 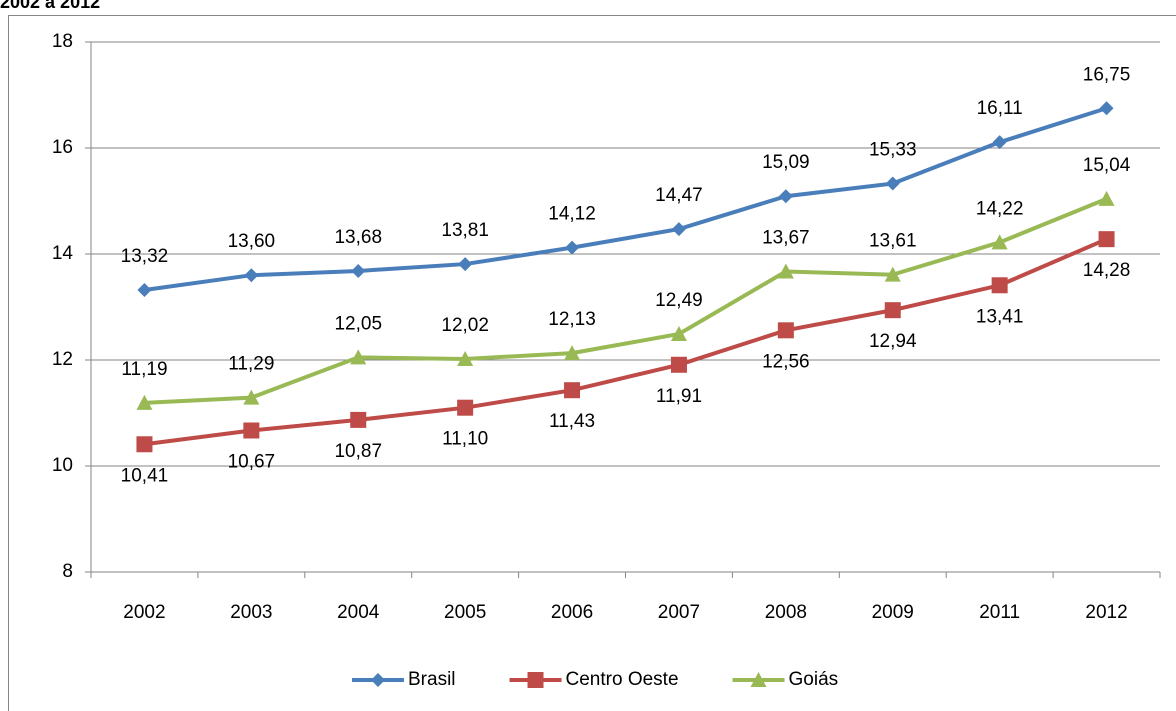 I want to click on data-label: 11,91, so click(x=679, y=396).